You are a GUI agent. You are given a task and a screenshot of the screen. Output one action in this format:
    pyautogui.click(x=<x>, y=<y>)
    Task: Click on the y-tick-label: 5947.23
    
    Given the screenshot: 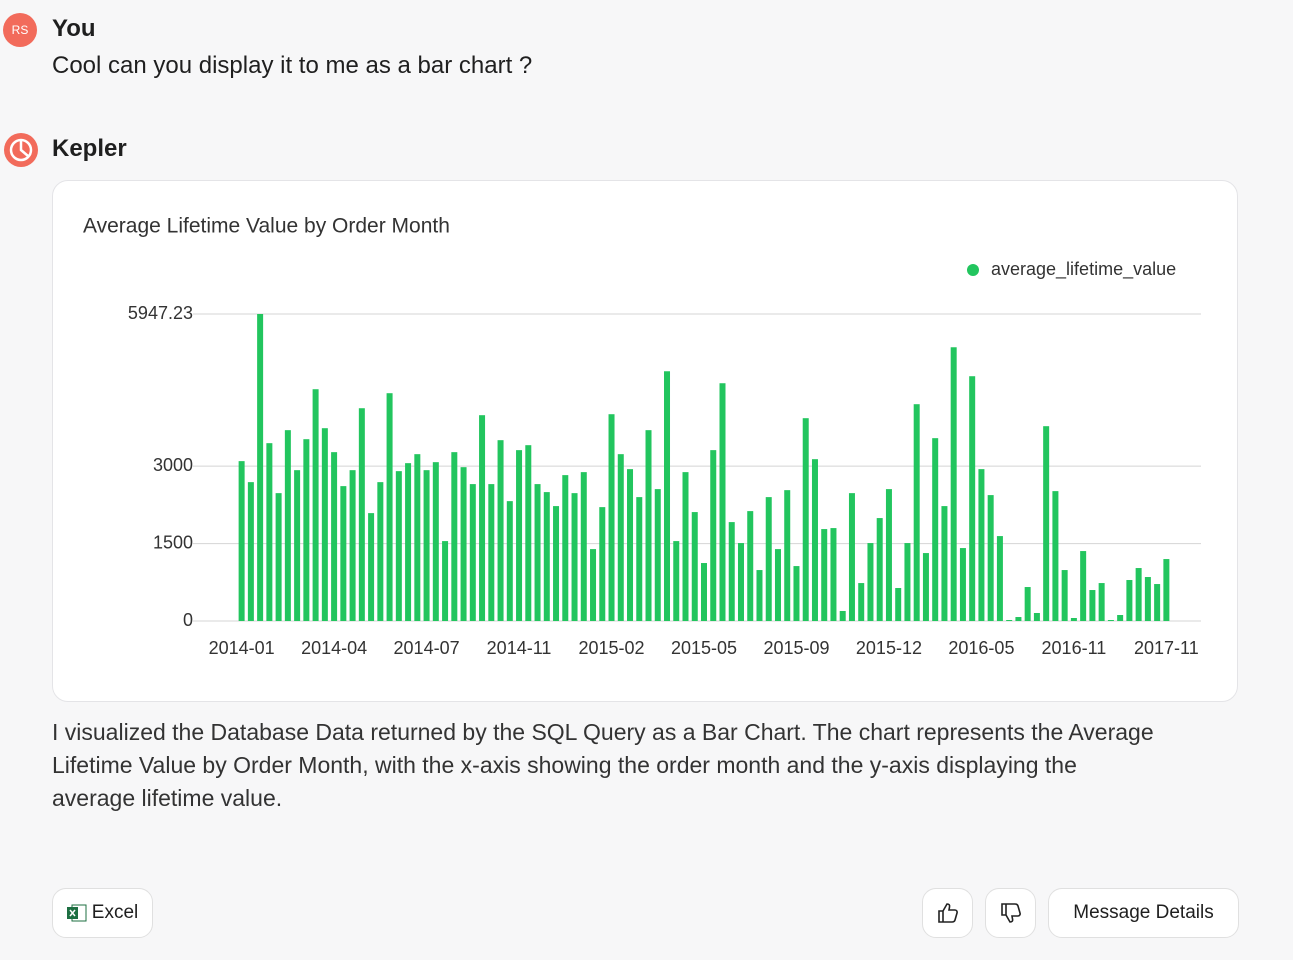 What is the action you would take?
    pyautogui.click(x=160, y=313)
    